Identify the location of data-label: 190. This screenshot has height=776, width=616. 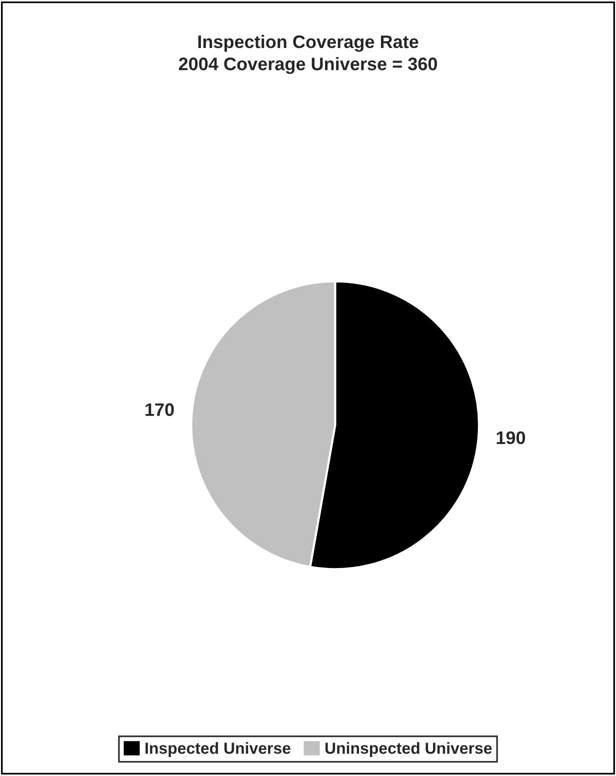
(511, 437).